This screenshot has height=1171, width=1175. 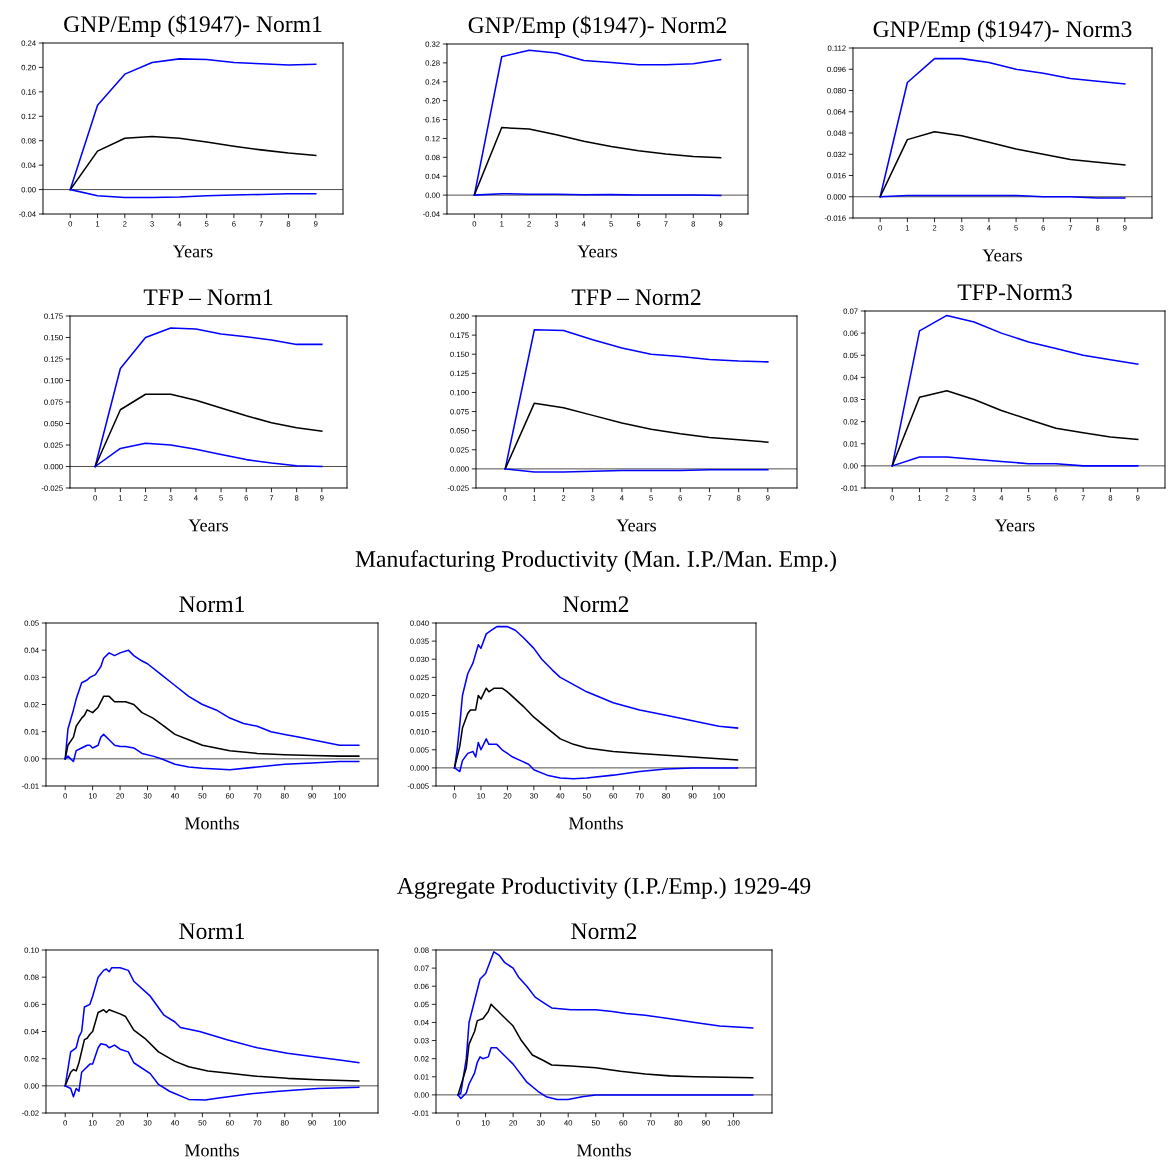 I want to click on chart-title: TFP – Norm2, so click(x=636, y=297).